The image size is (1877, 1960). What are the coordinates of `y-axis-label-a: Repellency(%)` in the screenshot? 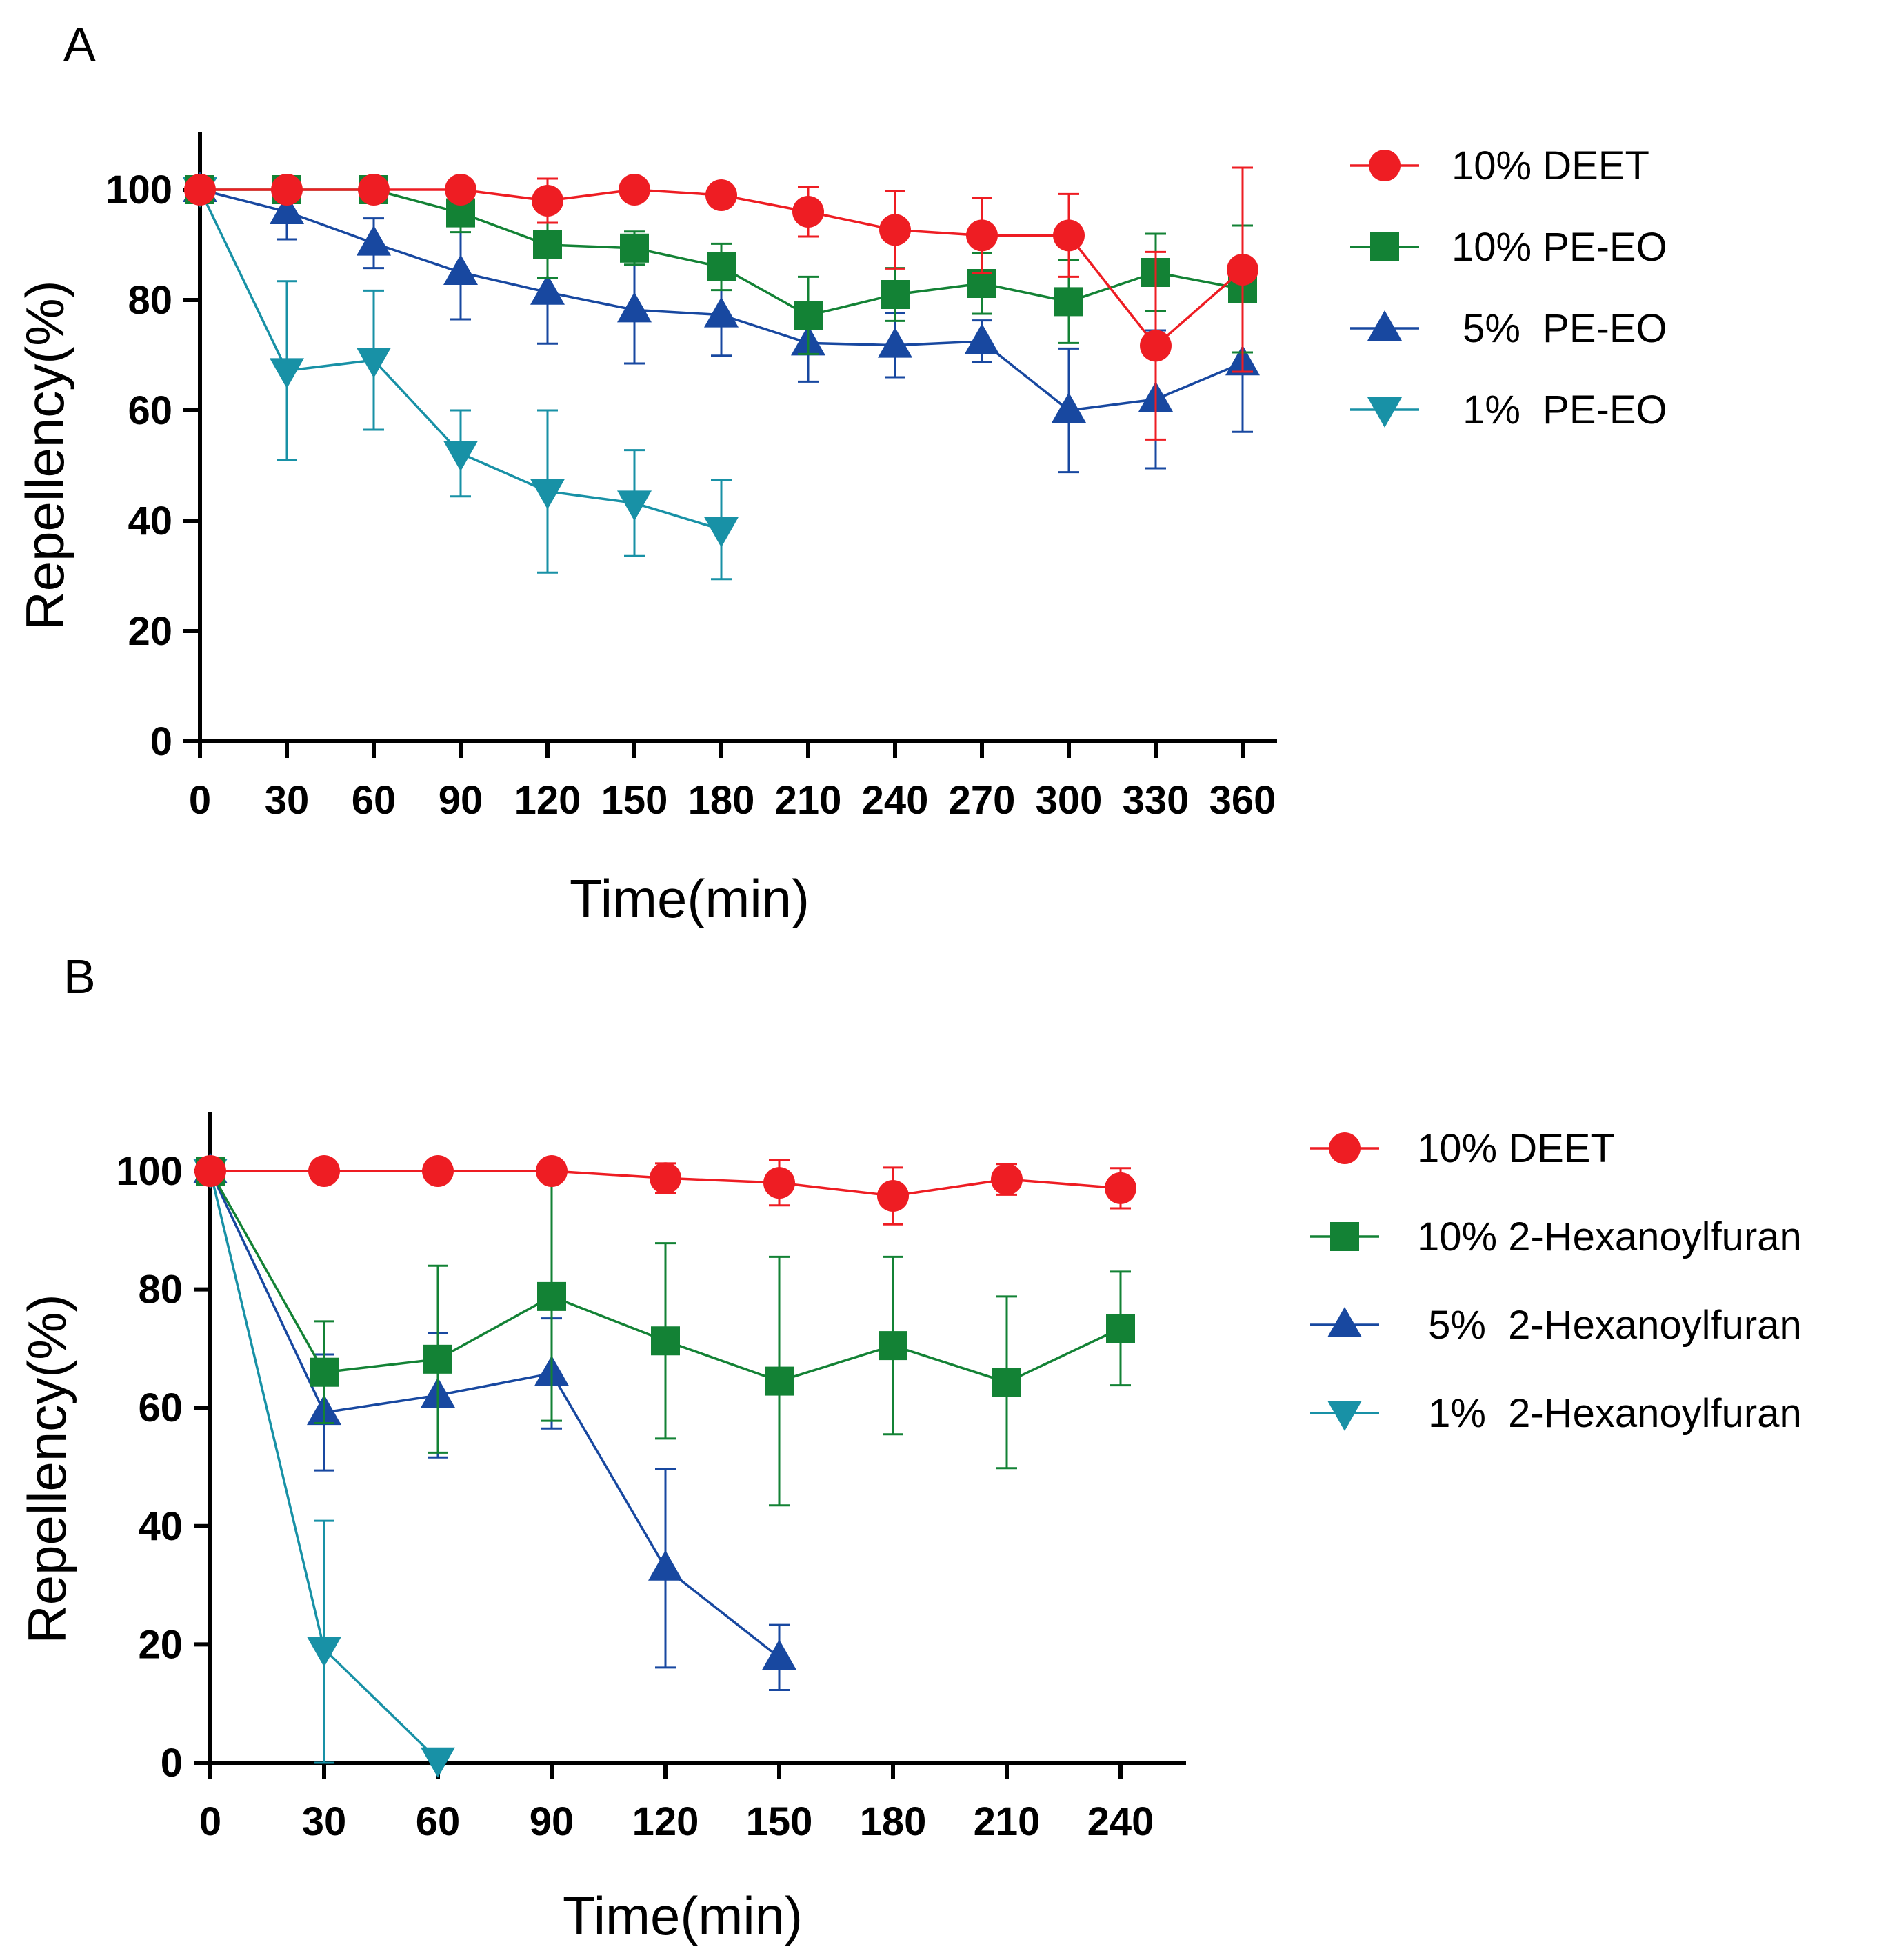 It's located at (45, 455).